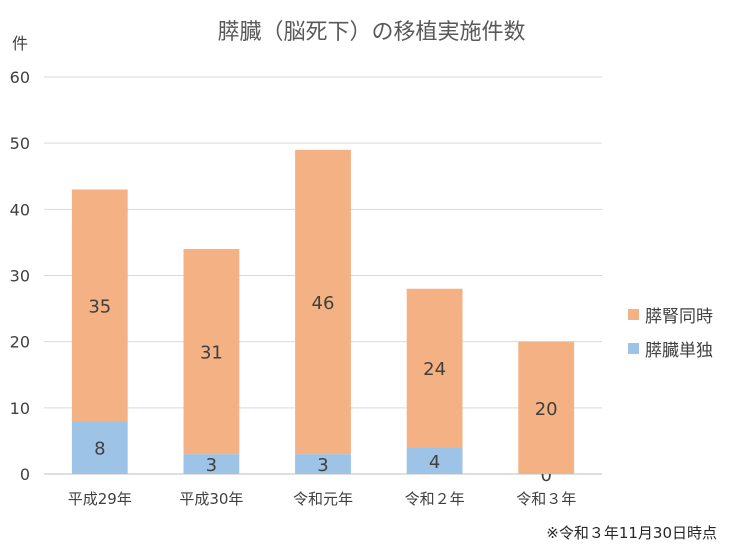  What do you see at coordinates (20, 276) in the screenshot?
I see `y-tick-label: 30` at bounding box center [20, 276].